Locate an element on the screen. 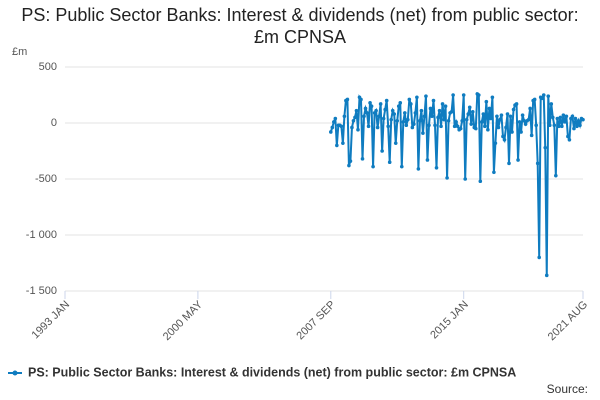 The width and height of the screenshot is (600, 400). y-tick-label: 500 is located at coordinates (48, 67).